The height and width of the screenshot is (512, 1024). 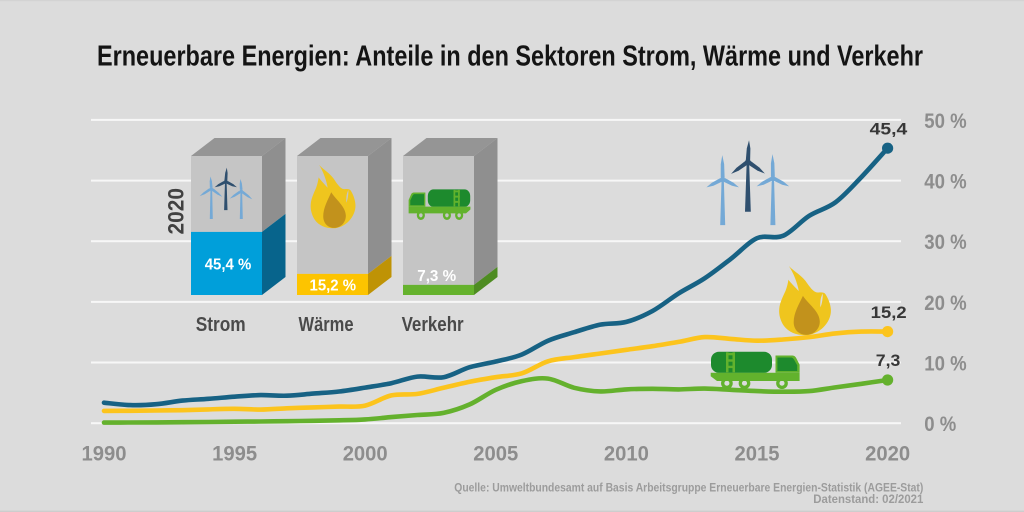 I want to click on svg-text: 20 %, so click(x=945, y=303).